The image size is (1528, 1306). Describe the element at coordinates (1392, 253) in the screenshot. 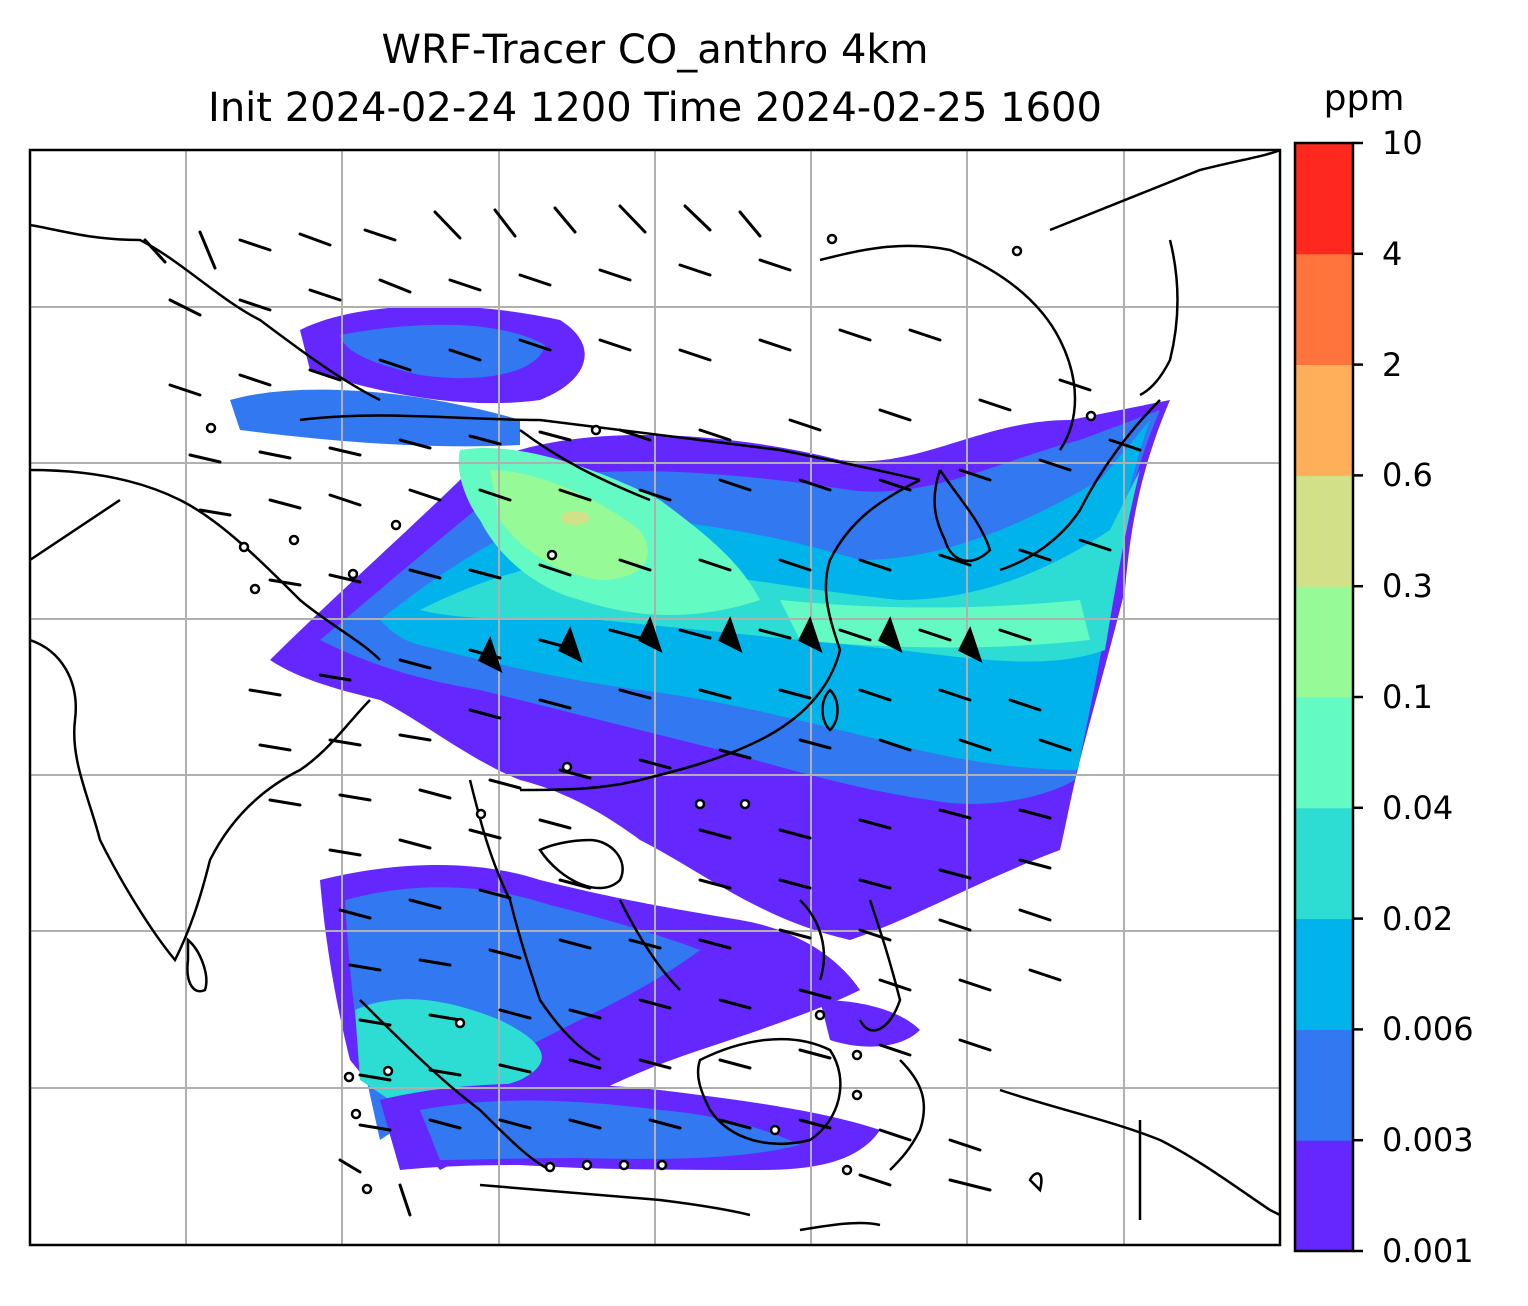

I see `colorbar-tick-label: 4` at that location.